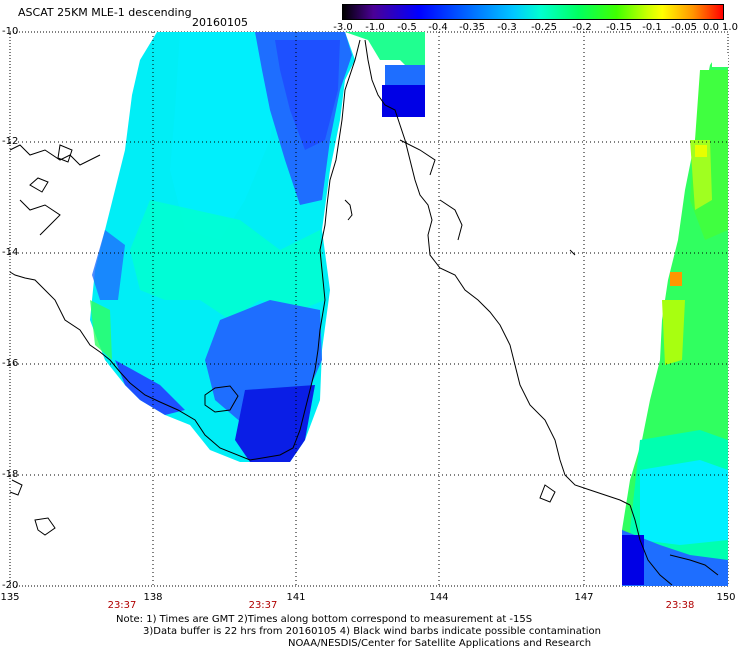  I want to click on lat-label: -12, so click(10, 141).